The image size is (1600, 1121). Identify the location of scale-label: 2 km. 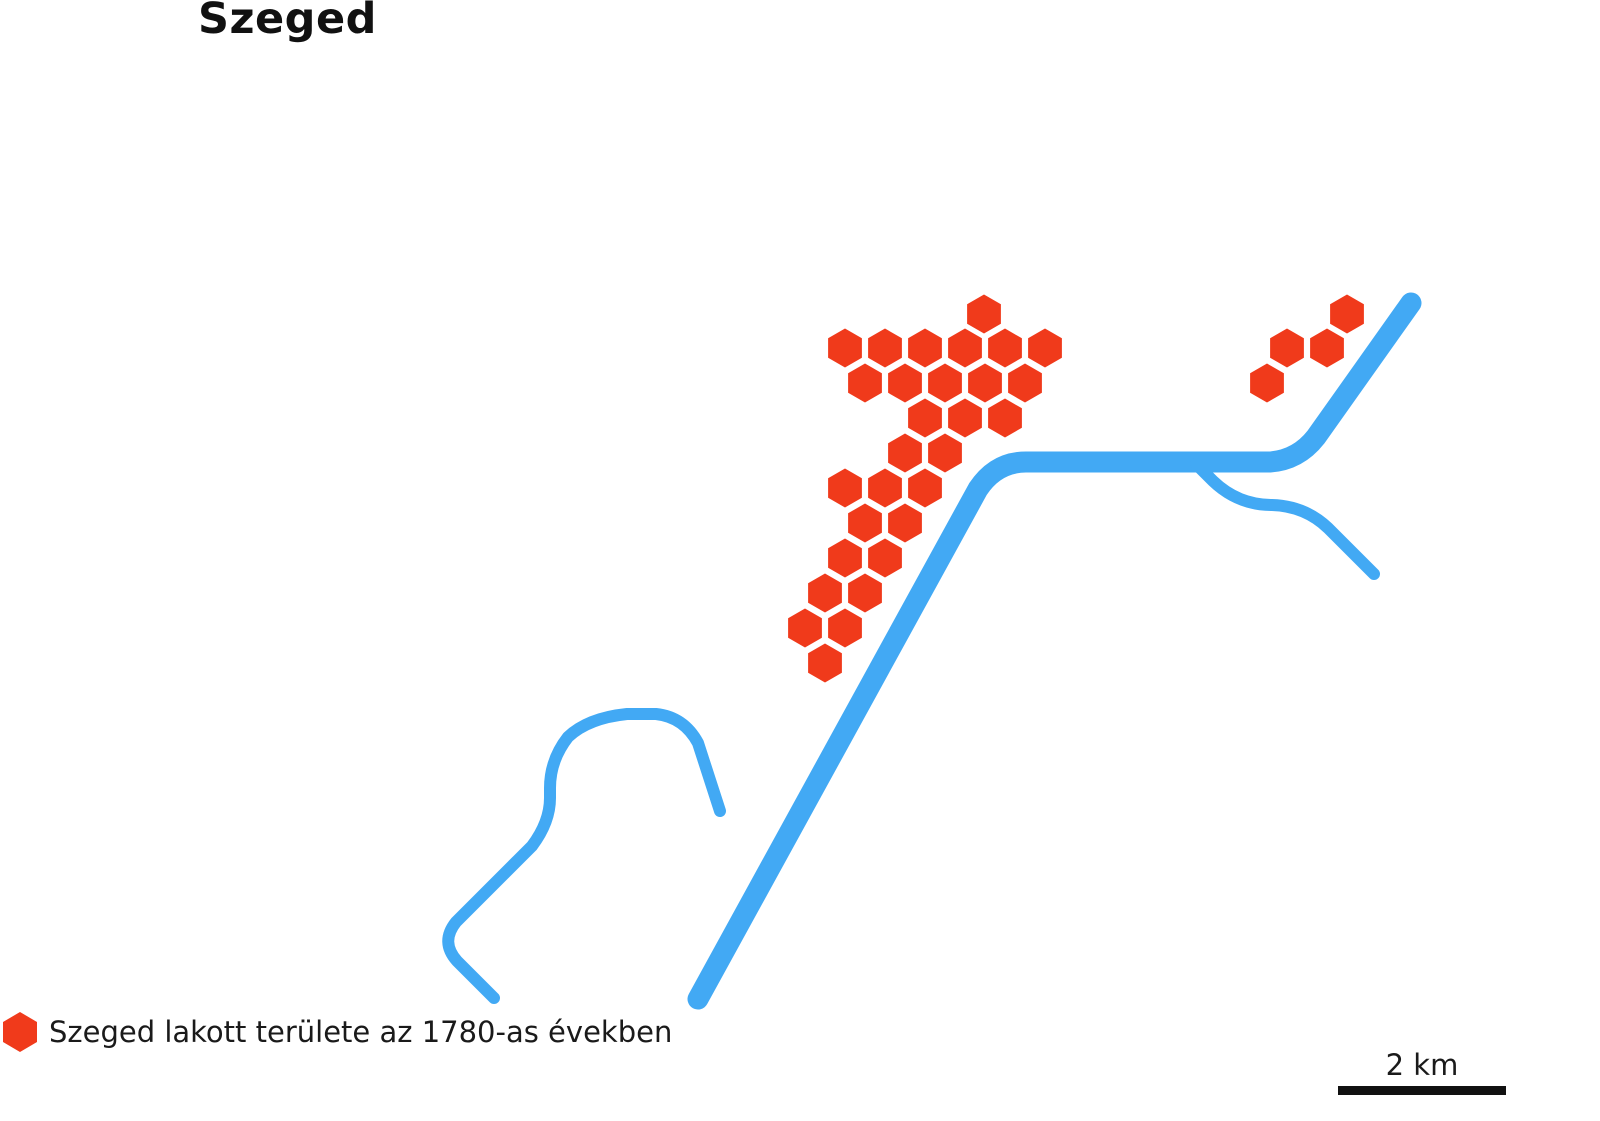
(1422, 1065).